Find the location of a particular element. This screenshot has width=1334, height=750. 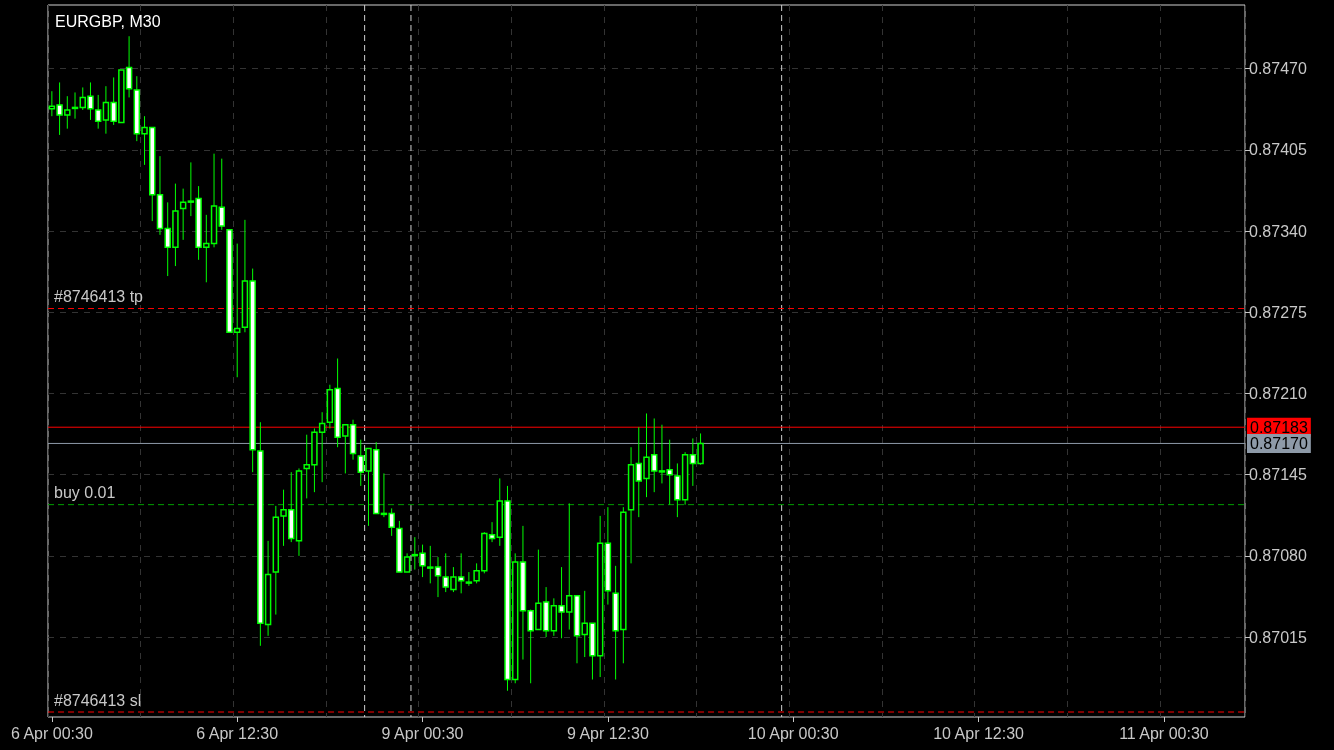

ref-line-label: buy 0.01 is located at coordinates (85, 493).